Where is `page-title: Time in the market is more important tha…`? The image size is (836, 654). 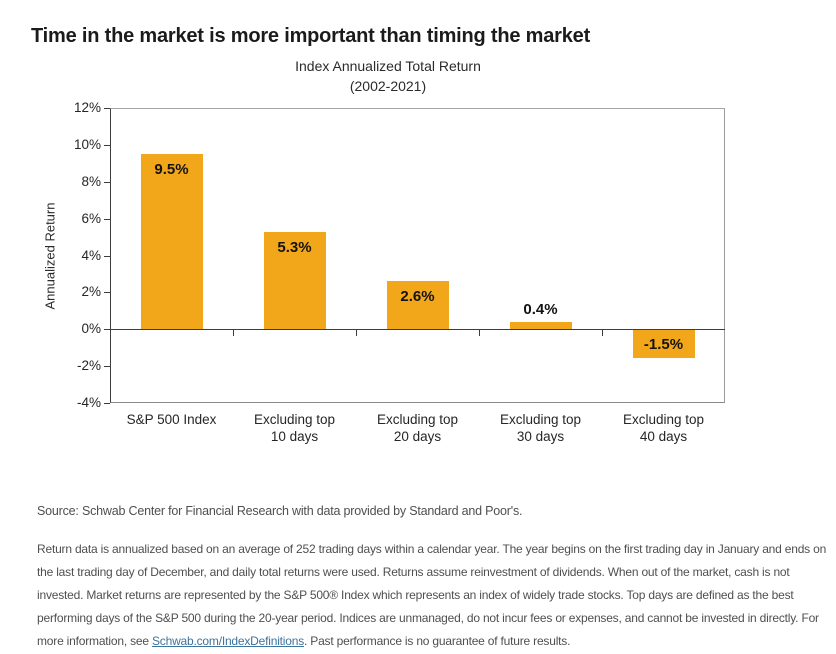
page-title: Time in the market is more important tha… is located at coordinates (311, 36).